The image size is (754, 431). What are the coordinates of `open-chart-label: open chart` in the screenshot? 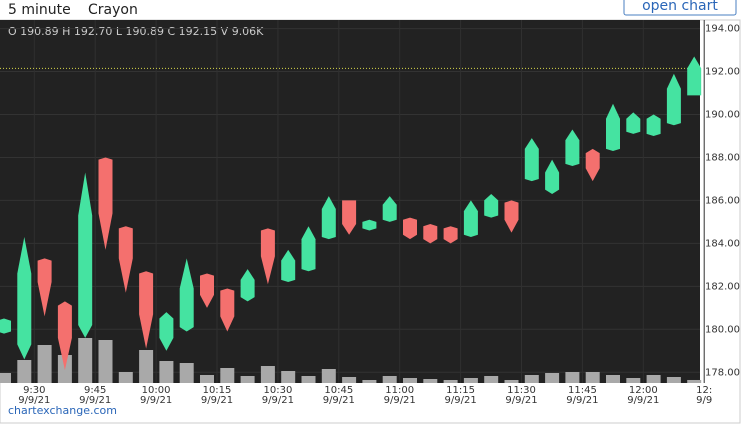 It's located at (680, 7).